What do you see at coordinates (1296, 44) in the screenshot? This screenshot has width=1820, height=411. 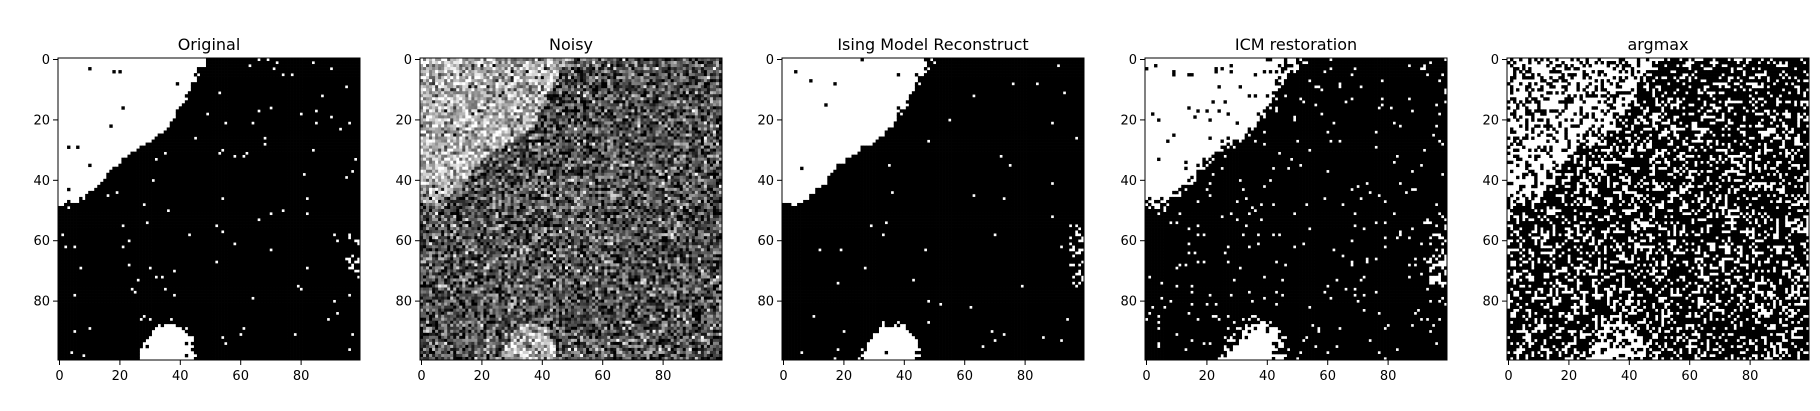 I see `panel-title: ICM restoration` at bounding box center [1296, 44].